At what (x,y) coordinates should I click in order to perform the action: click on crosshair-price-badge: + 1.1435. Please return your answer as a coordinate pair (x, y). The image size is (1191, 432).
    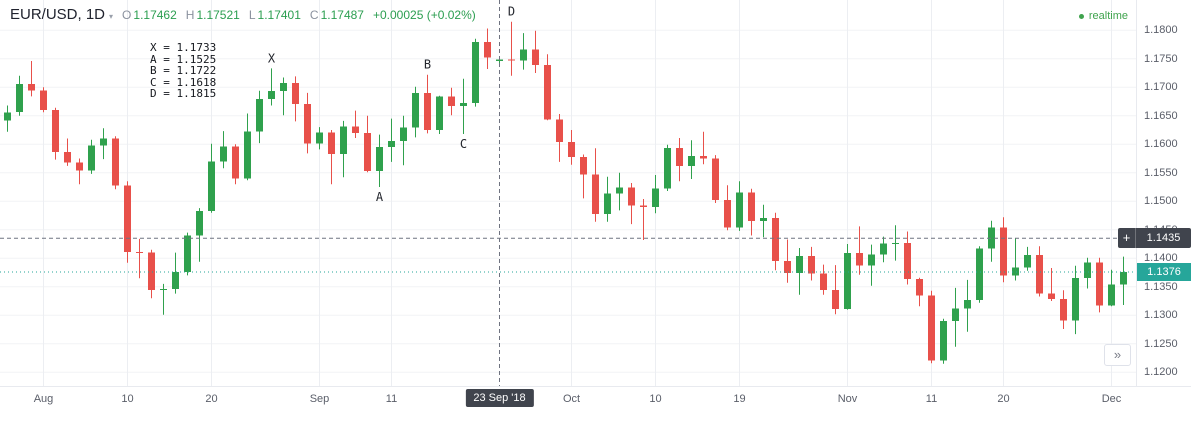
    Looking at the image, I should click on (1154, 238).